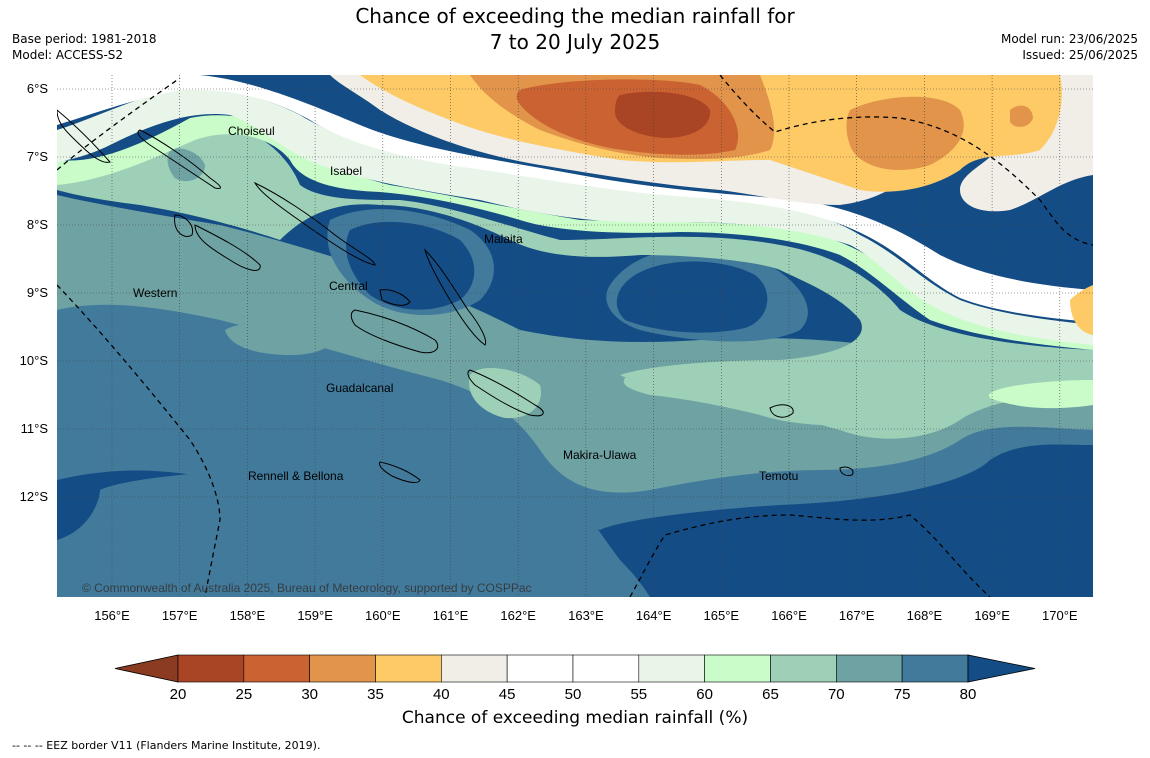  Describe the element at coordinates (777, 397) in the screenshot. I see `band-65-south` at that location.